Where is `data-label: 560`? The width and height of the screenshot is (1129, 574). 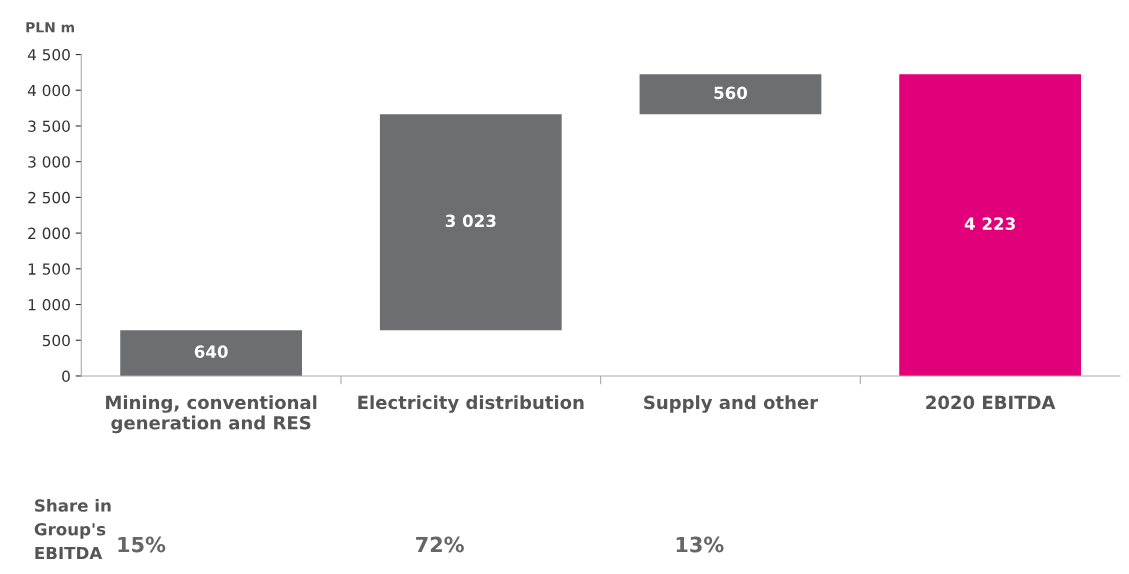 data-label: 560 is located at coordinates (731, 93).